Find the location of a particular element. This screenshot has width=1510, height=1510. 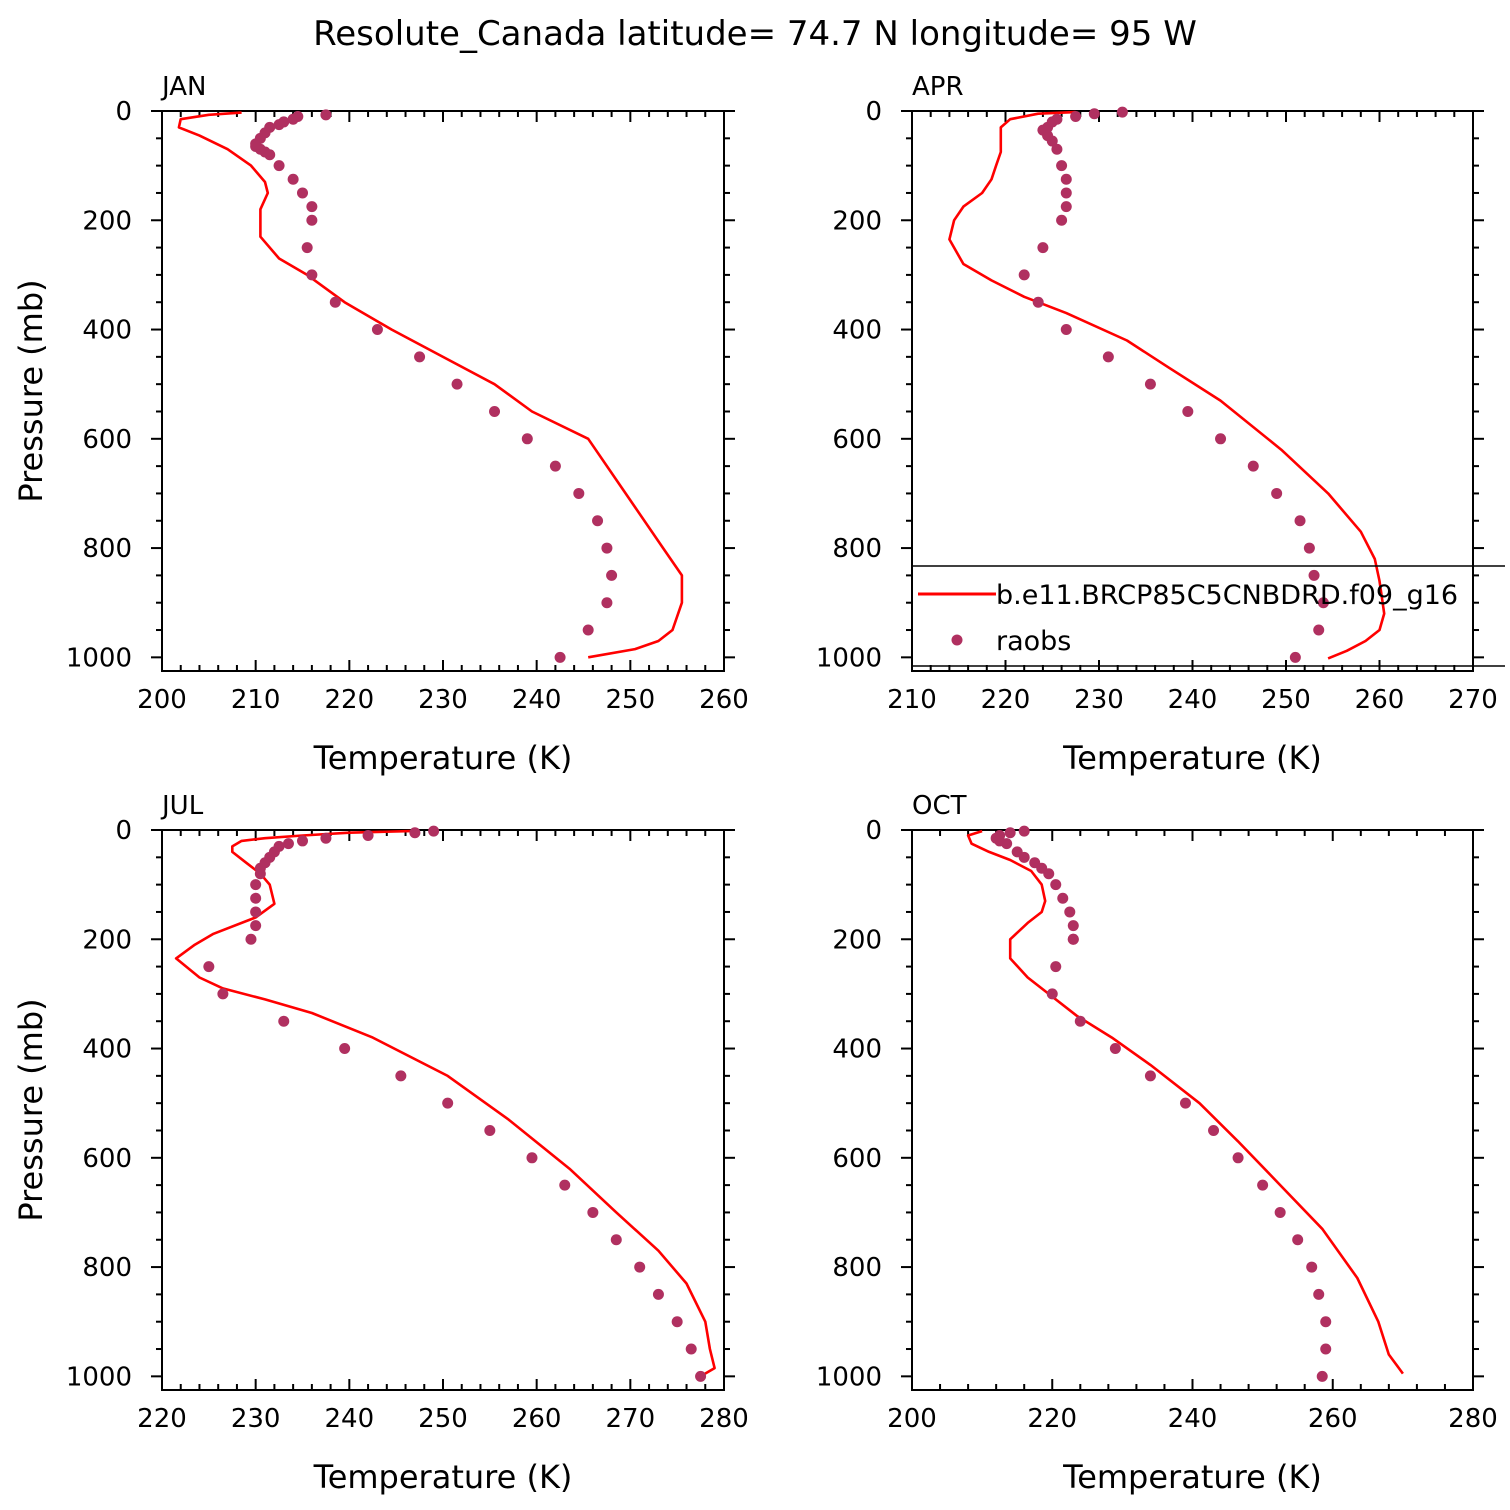

y-tick-label: 600 is located at coordinates (857, 1159).